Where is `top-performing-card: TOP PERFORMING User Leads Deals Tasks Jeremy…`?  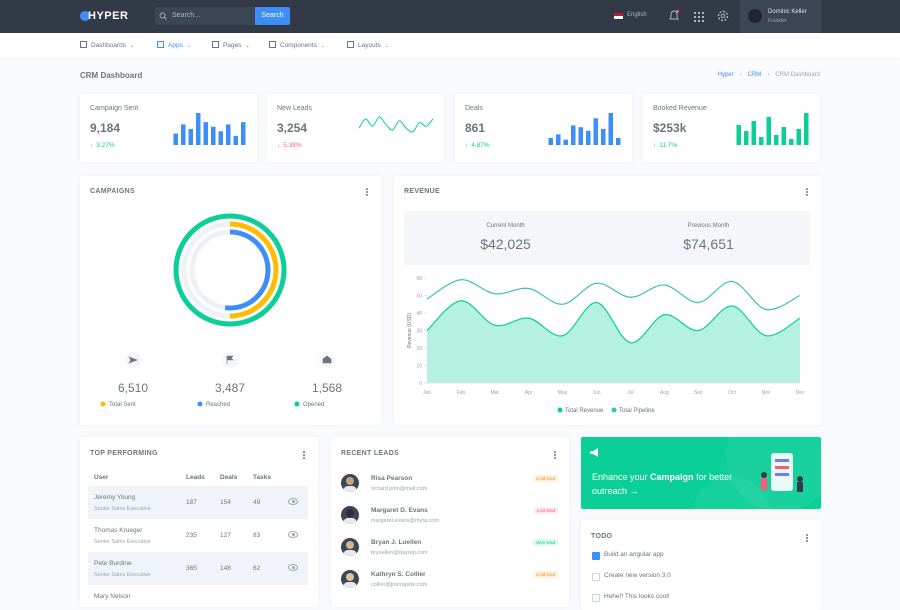
top-performing-card: TOP PERFORMING User Leads Deals Tasks Jeremy… is located at coordinates (199, 522).